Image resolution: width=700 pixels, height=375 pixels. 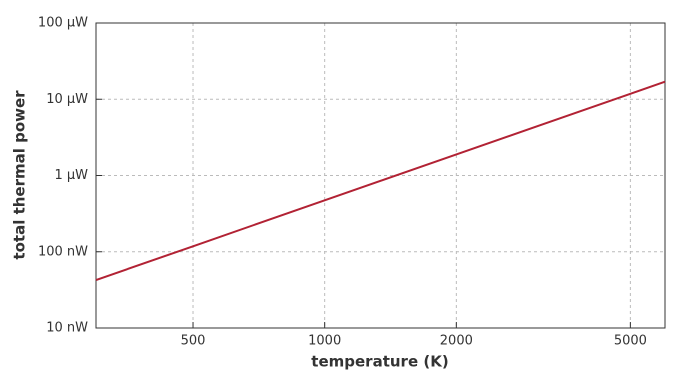 What do you see at coordinates (193, 341) in the screenshot?
I see `x-tick-label: 500` at bounding box center [193, 341].